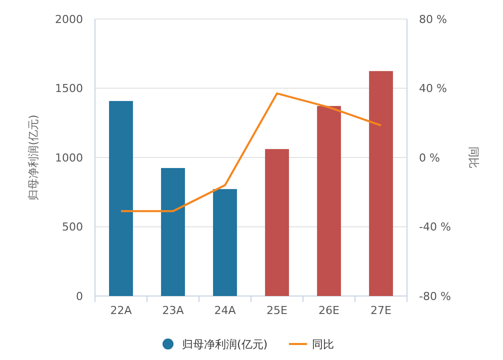 This screenshot has height=360, width=503. Describe the element at coordinates (33, 157) in the screenshot. I see `y-axis-title: 归母净利润(亿元)` at that location.